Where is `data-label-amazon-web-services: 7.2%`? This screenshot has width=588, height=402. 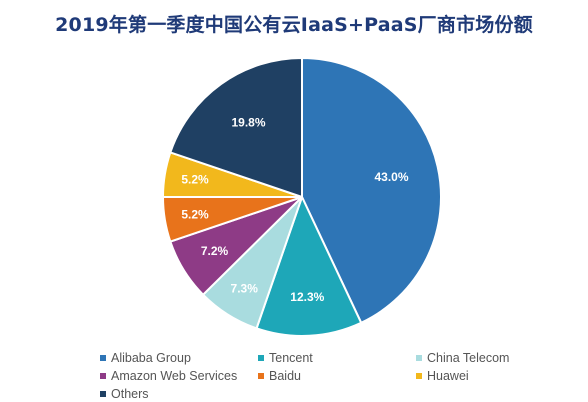 data-label-amazon-web-services: 7.2% is located at coordinates (215, 251).